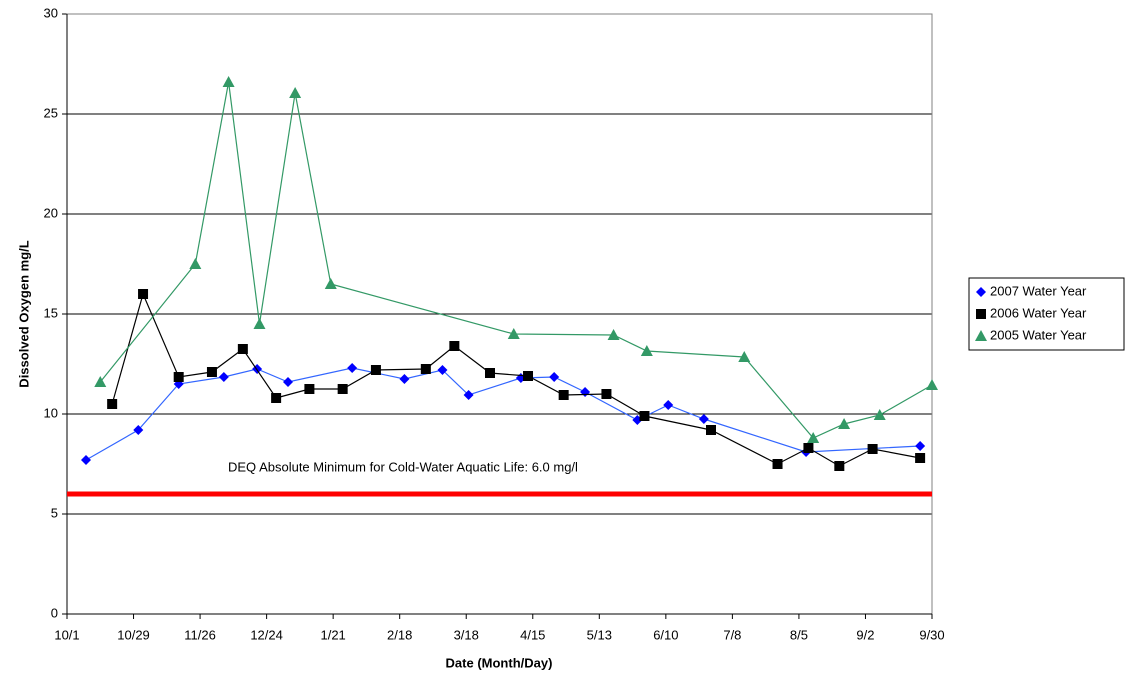 The width and height of the screenshot is (1125, 680). Describe the element at coordinates (599, 634) in the screenshot. I see `x-tick-label: 5/13` at that location.